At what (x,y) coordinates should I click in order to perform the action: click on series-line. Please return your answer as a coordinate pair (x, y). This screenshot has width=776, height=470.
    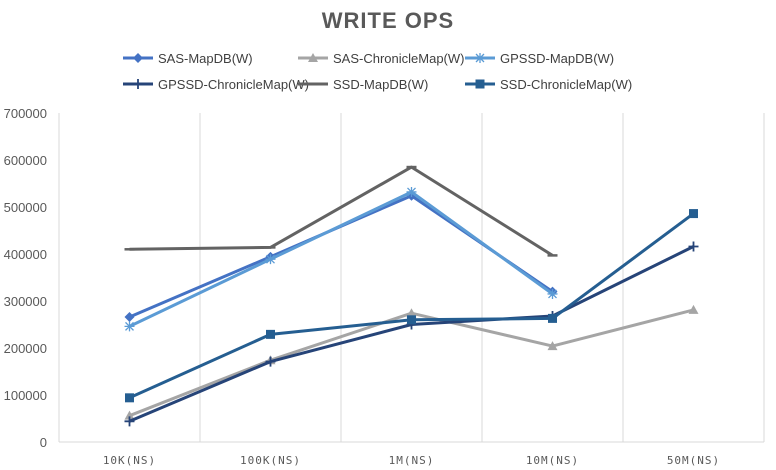
    Looking at the image, I should click on (341, 211).